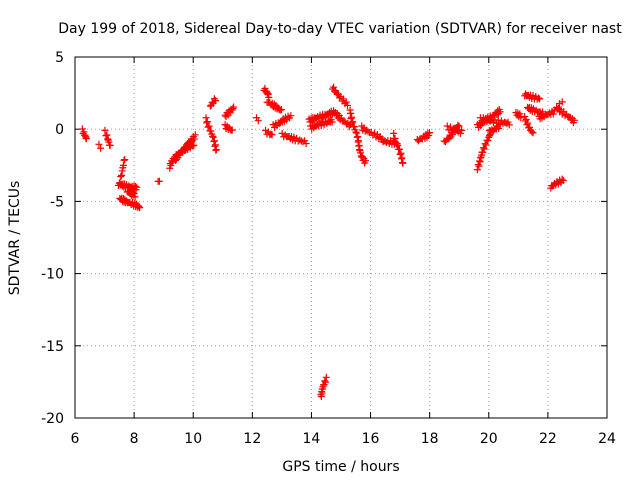 This screenshot has height=480, width=640. Describe the element at coordinates (548, 439) in the screenshot. I see `x-tick-label: 22` at that location.